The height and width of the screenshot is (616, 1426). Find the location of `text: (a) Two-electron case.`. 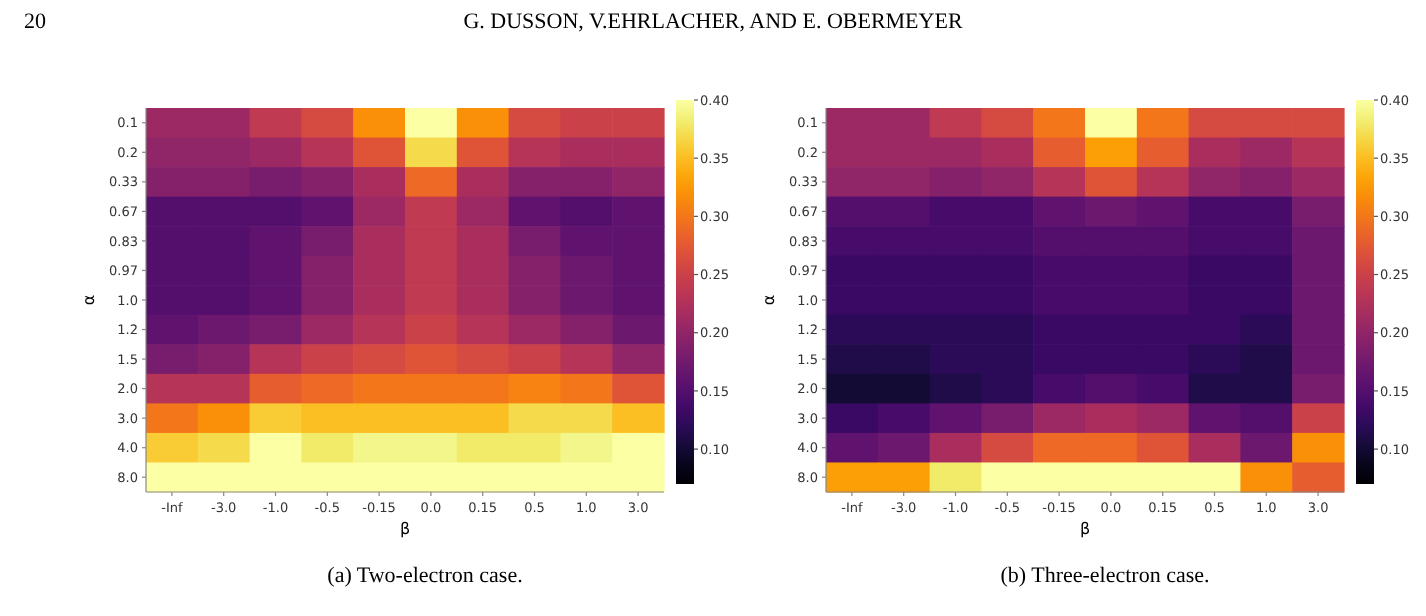

text: (a) Two-electron case. is located at coordinates (425, 576).